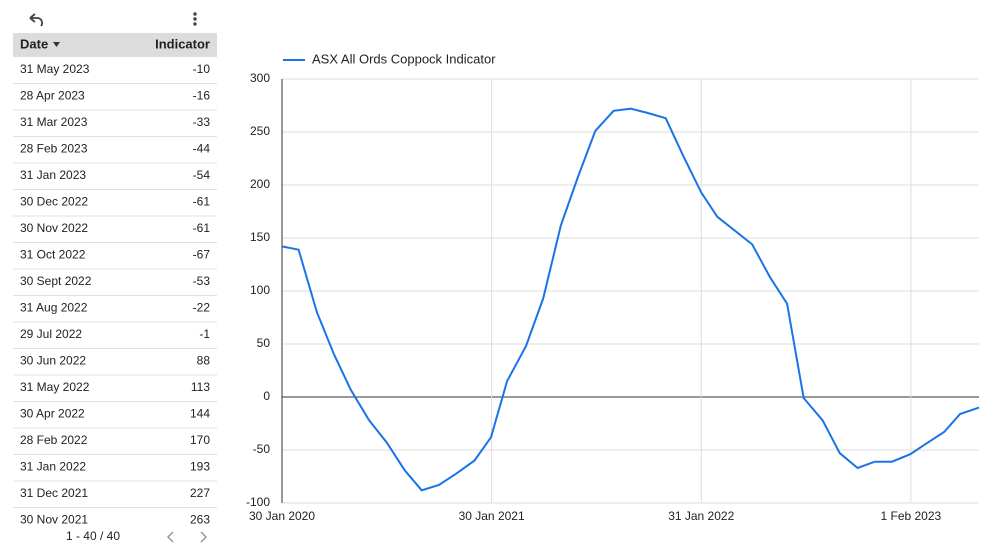 The width and height of the screenshot is (1000, 559). What do you see at coordinates (202, 175) in the screenshot?
I see `cell-value: -54` at bounding box center [202, 175].